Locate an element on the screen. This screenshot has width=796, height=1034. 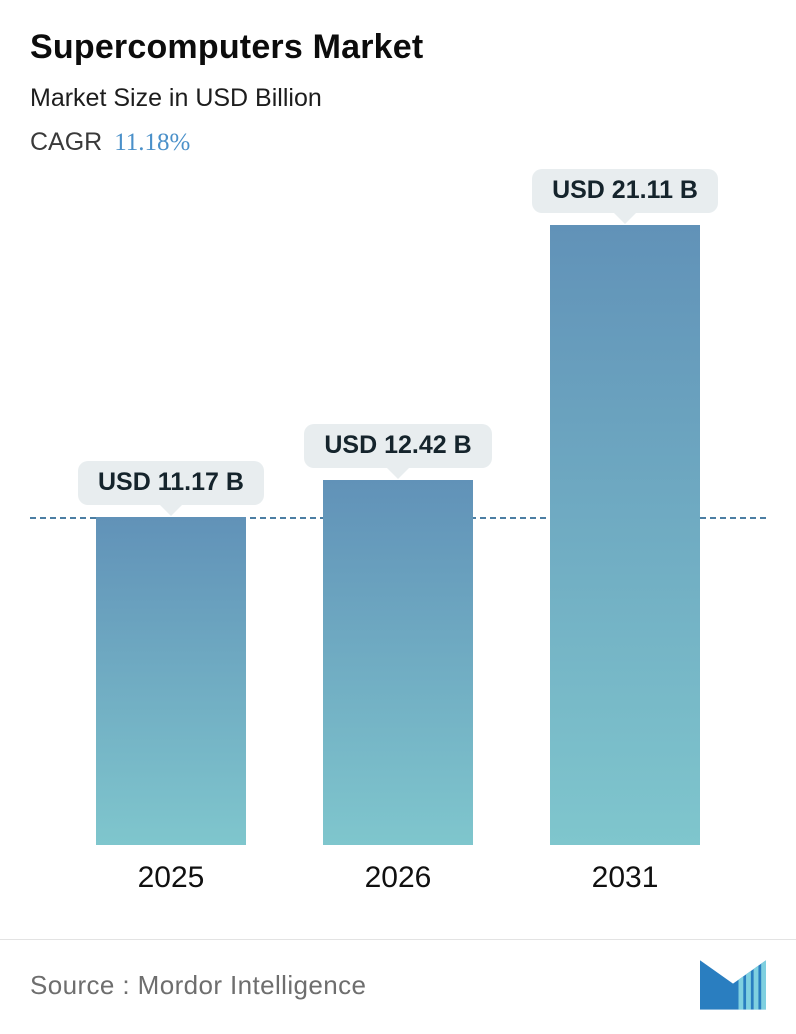
value-badge: USD 12.42 B is located at coordinates (398, 446).